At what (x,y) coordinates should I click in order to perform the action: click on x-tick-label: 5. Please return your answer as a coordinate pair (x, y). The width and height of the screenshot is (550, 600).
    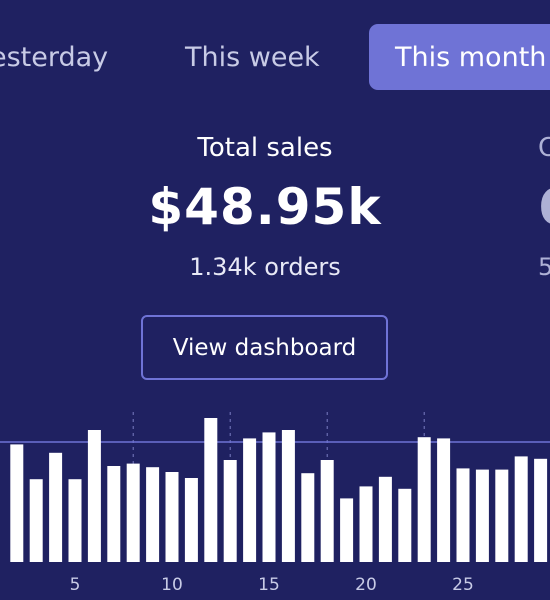
    Looking at the image, I should click on (75, 585).